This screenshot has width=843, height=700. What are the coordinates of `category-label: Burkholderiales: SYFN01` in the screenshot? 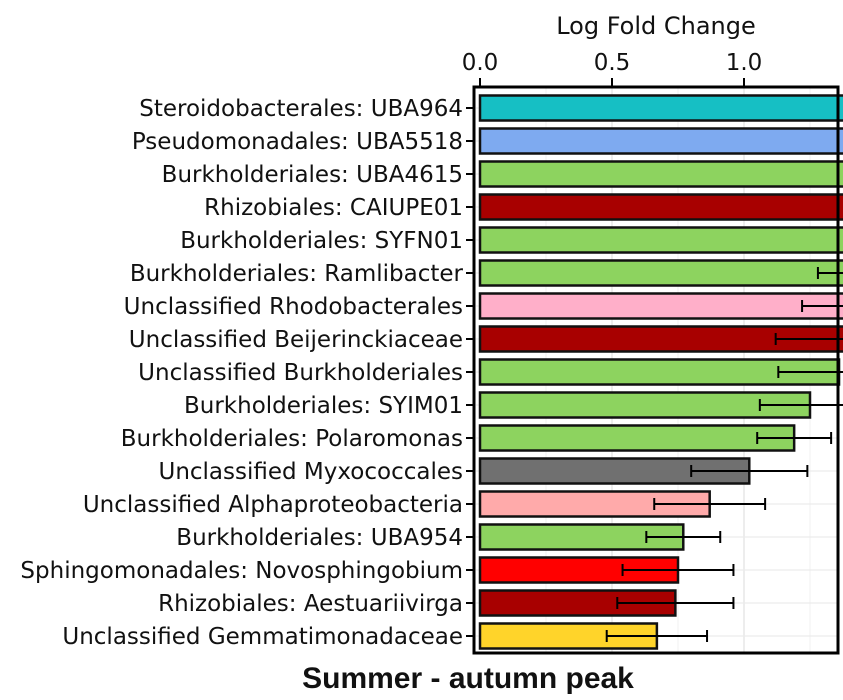 It's located at (321, 241).